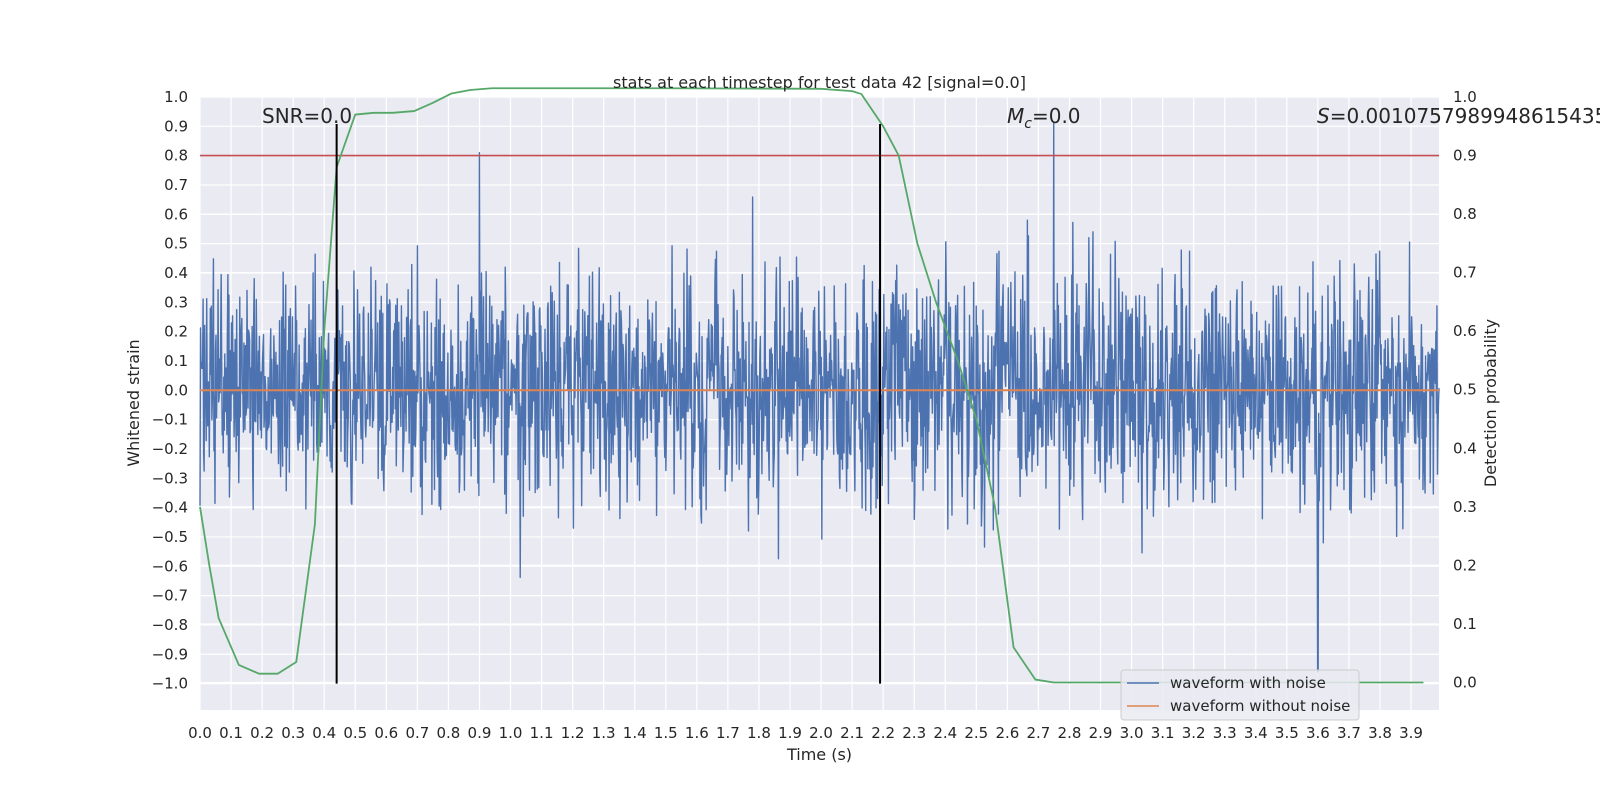 This screenshot has width=1600, height=800. Describe the element at coordinates (573, 733) in the screenshot. I see `x-tick-label: 1.2` at that location.